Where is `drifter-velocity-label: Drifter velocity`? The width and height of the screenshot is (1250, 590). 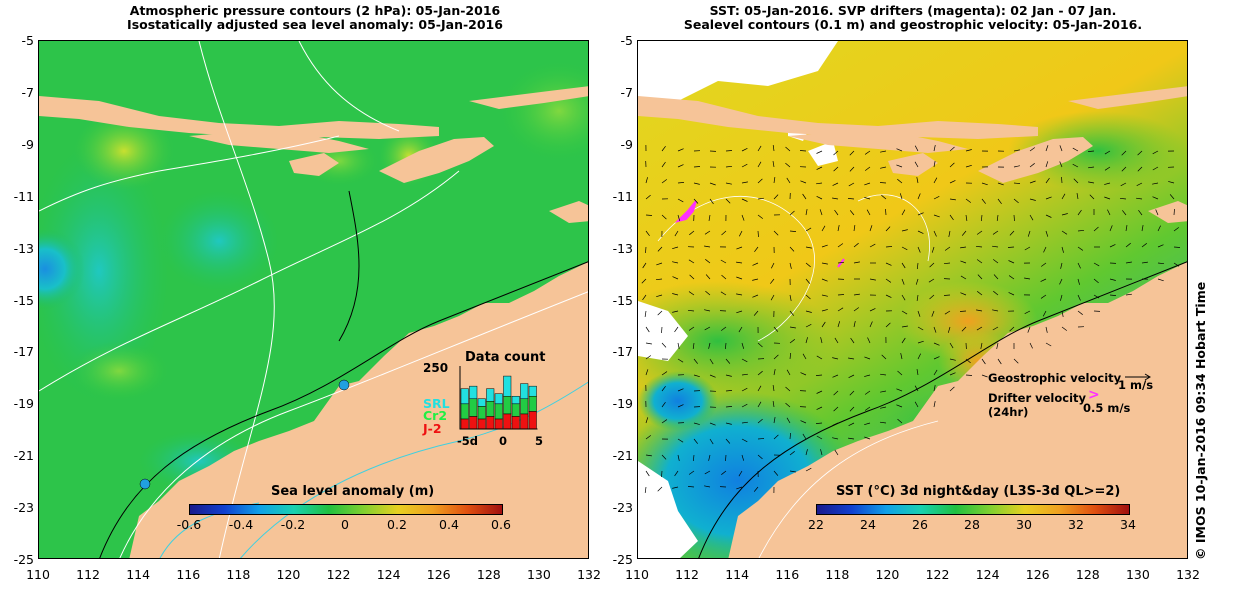
drifter-velocity-label: Drifter velocity is located at coordinates (1037, 398).